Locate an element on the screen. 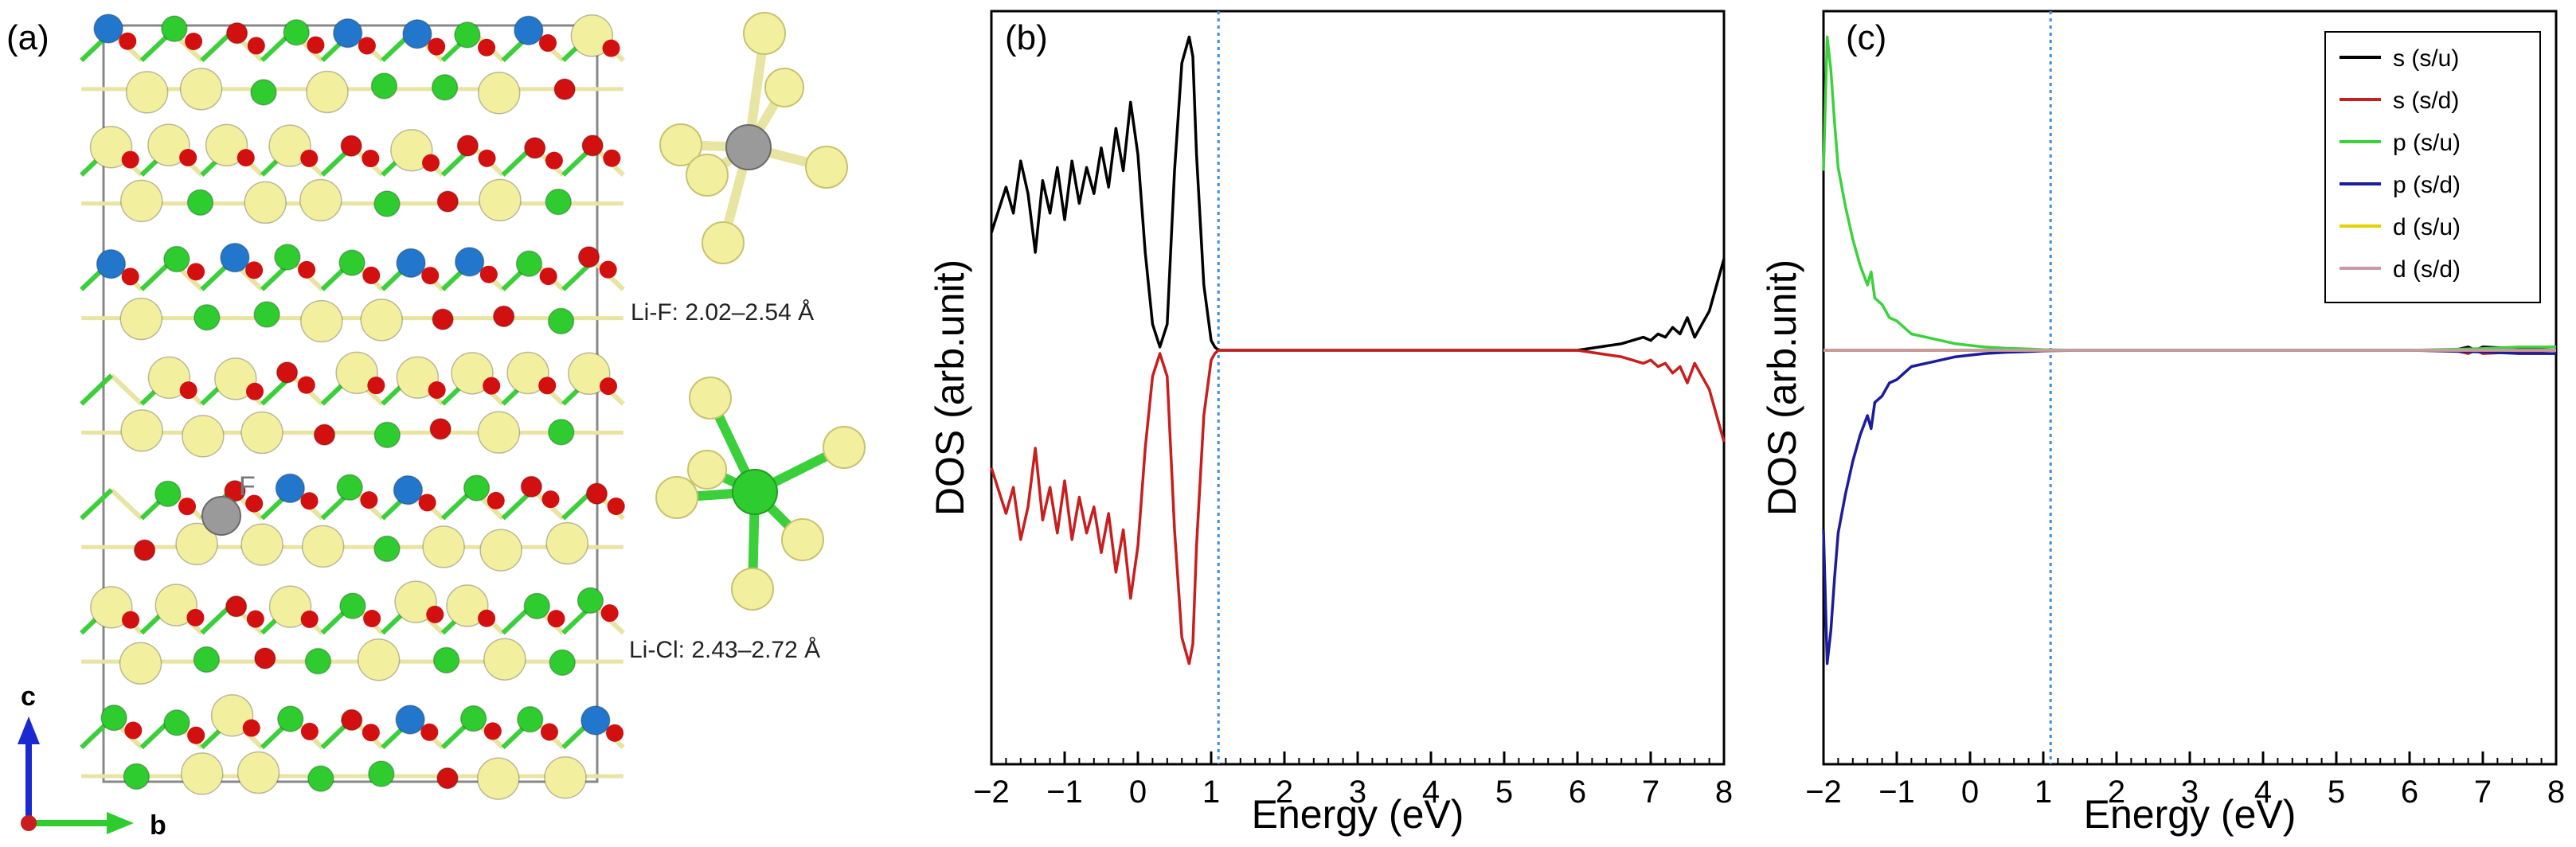 The image size is (2576, 847). legend-label: p (s/u) is located at coordinates (2427, 143).